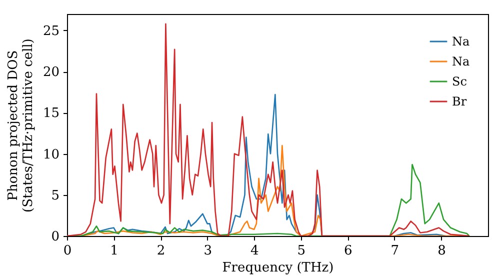 The width and height of the screenshot is (500, 280). What do you see at coordinates (55, 237) in the screenshot?
I see `y-tick-label: 0` at bounding box center [55, 237].